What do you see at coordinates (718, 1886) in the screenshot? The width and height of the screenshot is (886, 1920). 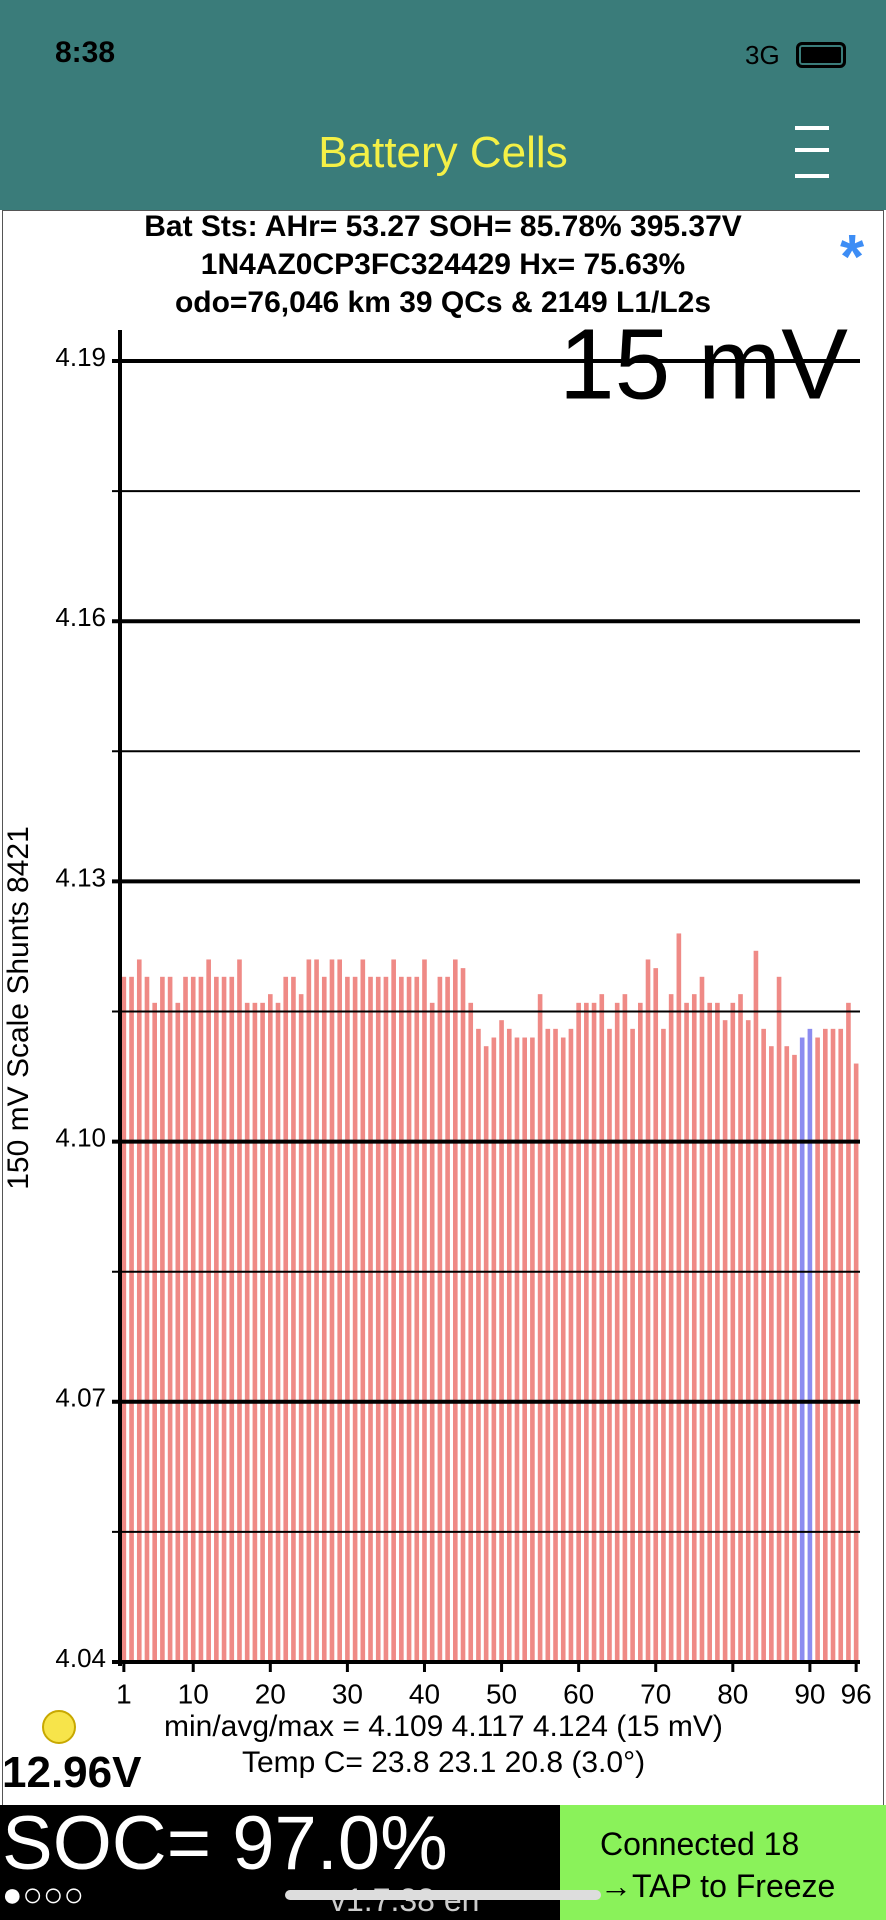 I see `status-line: →TAP to Freeze` at bounding box center [718, 1886].